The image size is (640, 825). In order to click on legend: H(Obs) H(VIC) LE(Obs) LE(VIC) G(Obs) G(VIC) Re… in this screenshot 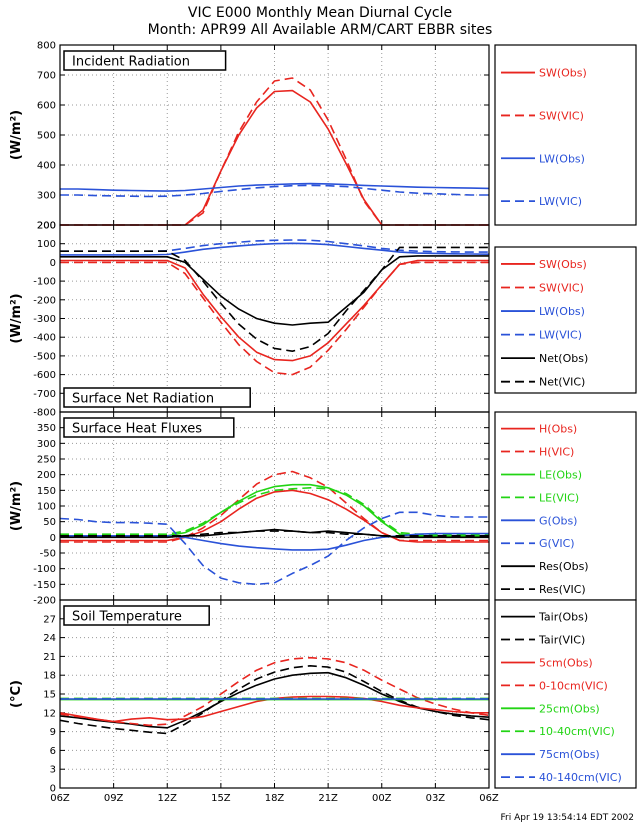, I will do `click(565, 506)`.